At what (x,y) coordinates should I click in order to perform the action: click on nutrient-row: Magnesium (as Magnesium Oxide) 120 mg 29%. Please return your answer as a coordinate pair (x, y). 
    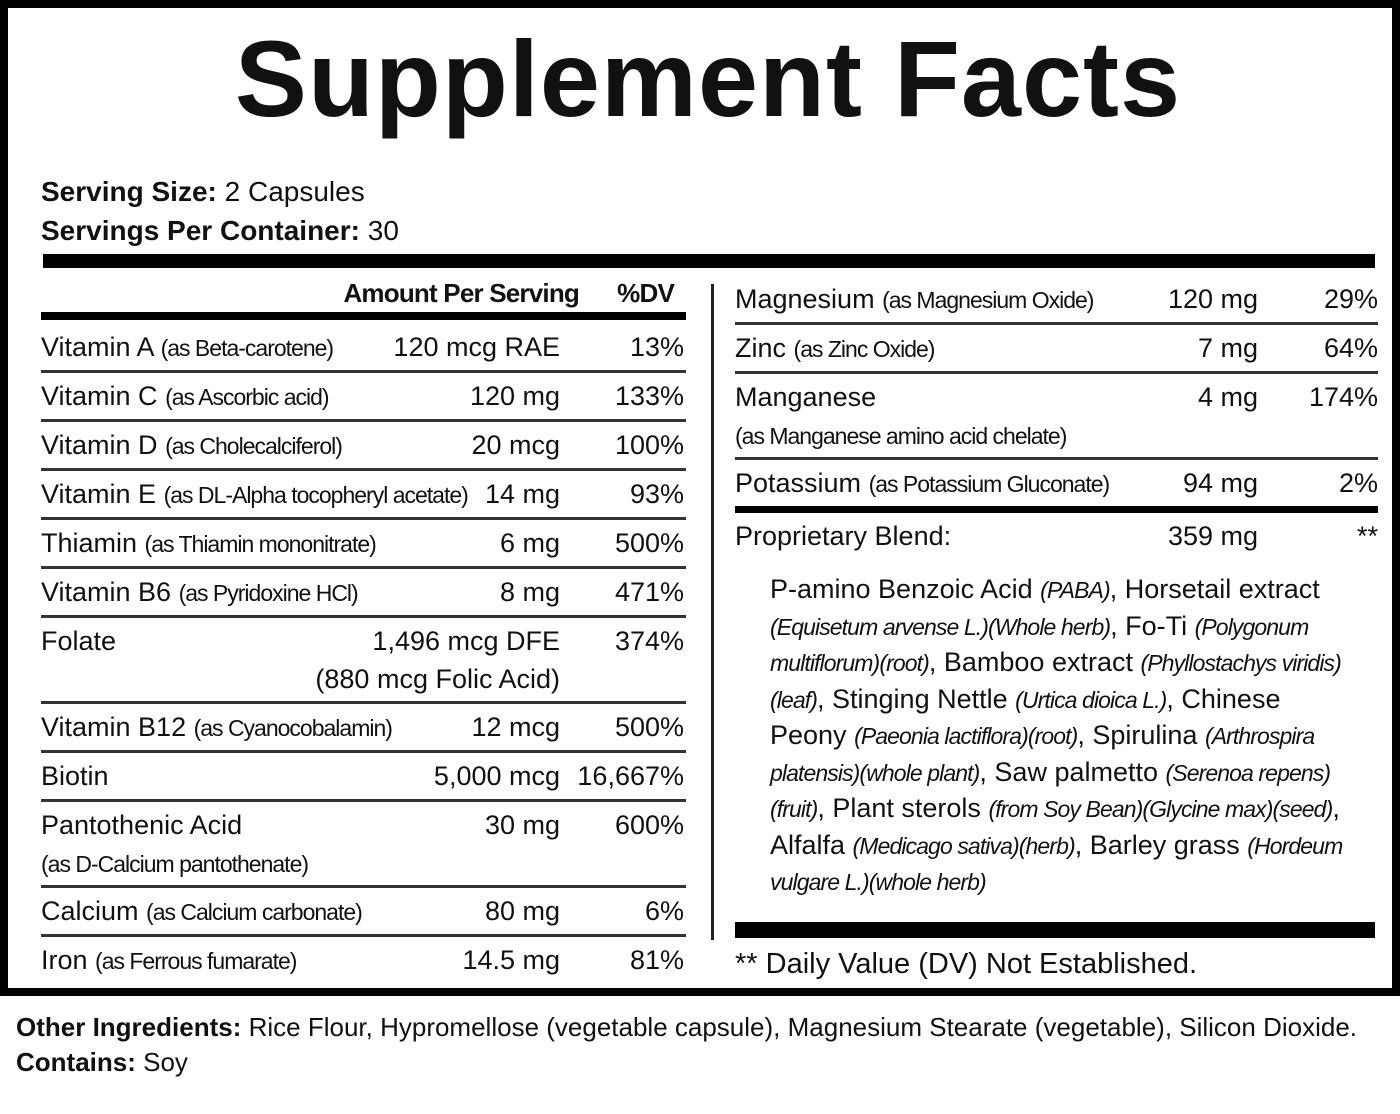
    Looking at the image, I should click on (1056, 300).